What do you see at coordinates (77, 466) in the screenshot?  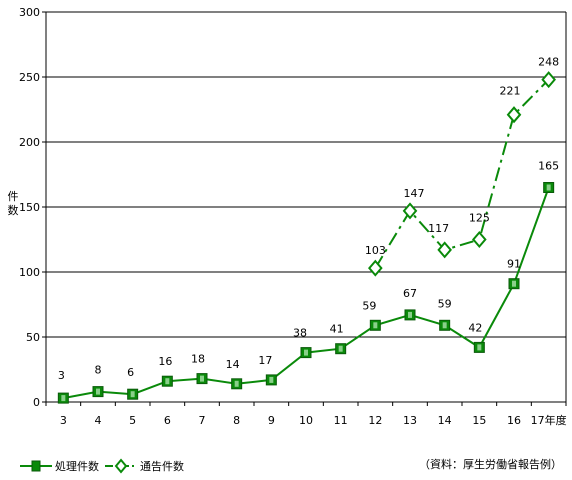 I see `legend-label: 処理件数` at bounding box center [77, 466].